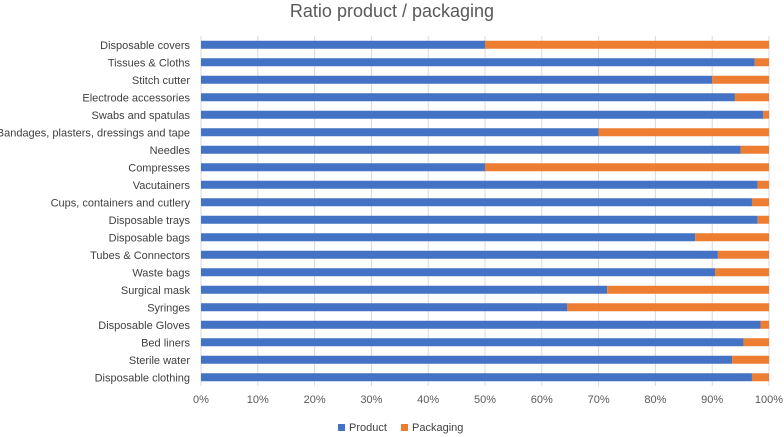  What do you see at coordinates (161, 273) in the screenshot?
I see `category-label: Waste bags` at bounding box center [161, 273].